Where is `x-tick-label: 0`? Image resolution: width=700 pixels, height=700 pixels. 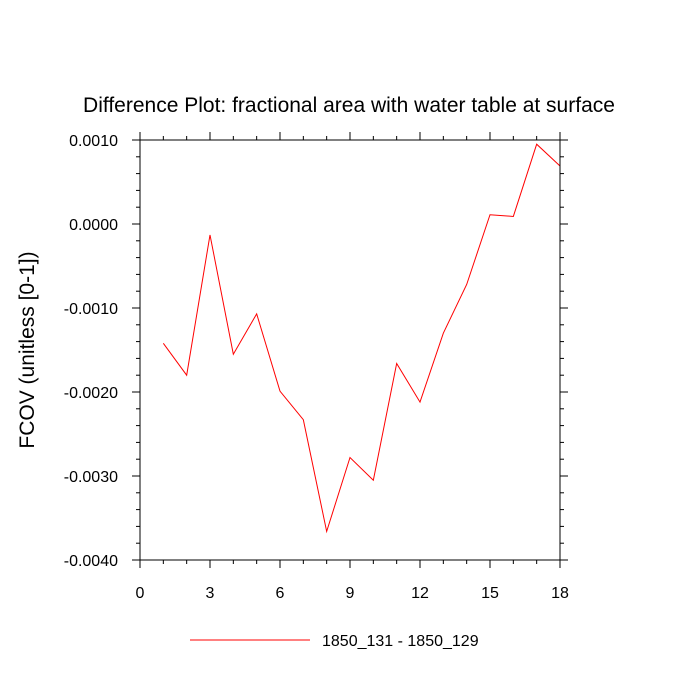 x-tick-label: 0 is located at coordinates (140, 593).